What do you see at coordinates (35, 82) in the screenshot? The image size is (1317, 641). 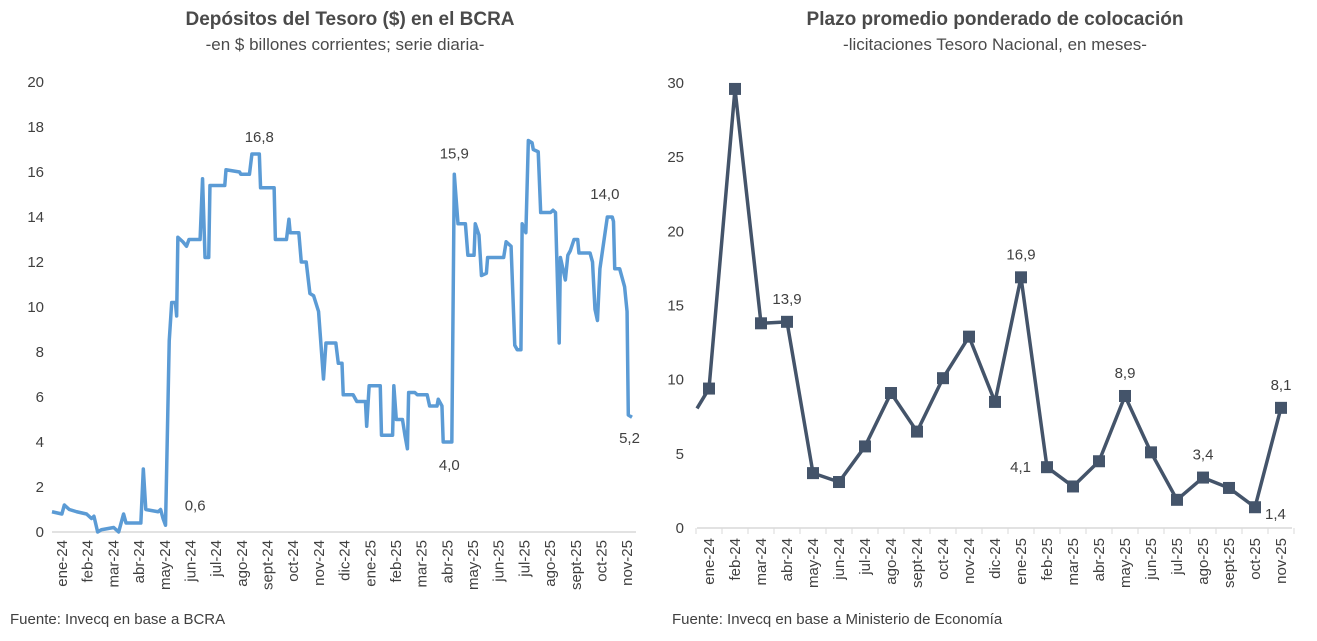 I see `left-y-tick-label: 20` at bounding box center [35, 82].